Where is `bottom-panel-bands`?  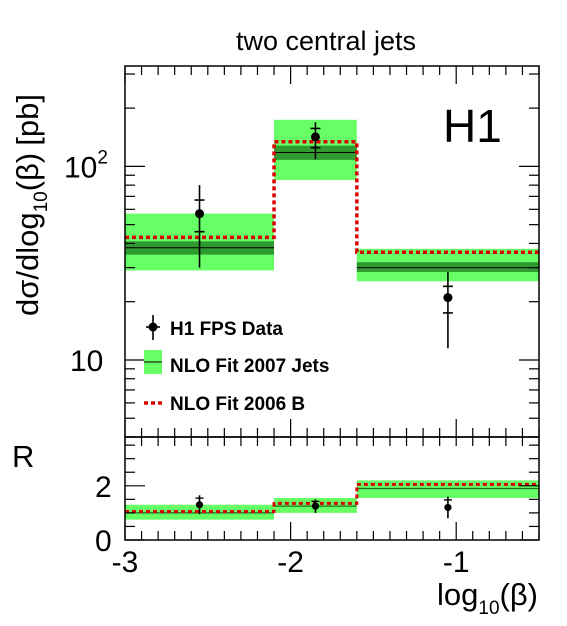 bottom-panel-bands is located at coordinates (332, 500).